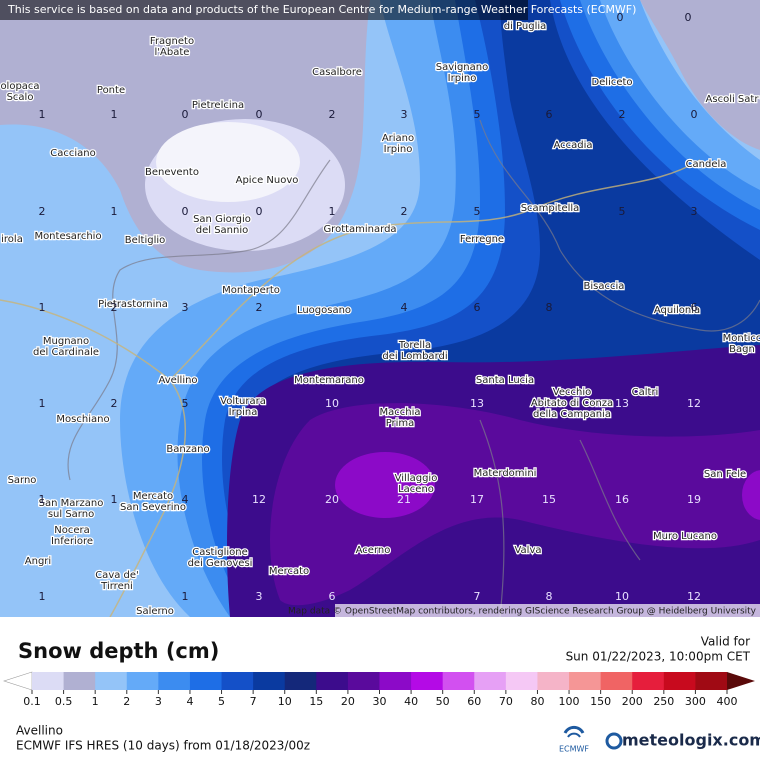  I want to click on place-label: Acerno, so click(373, 550).